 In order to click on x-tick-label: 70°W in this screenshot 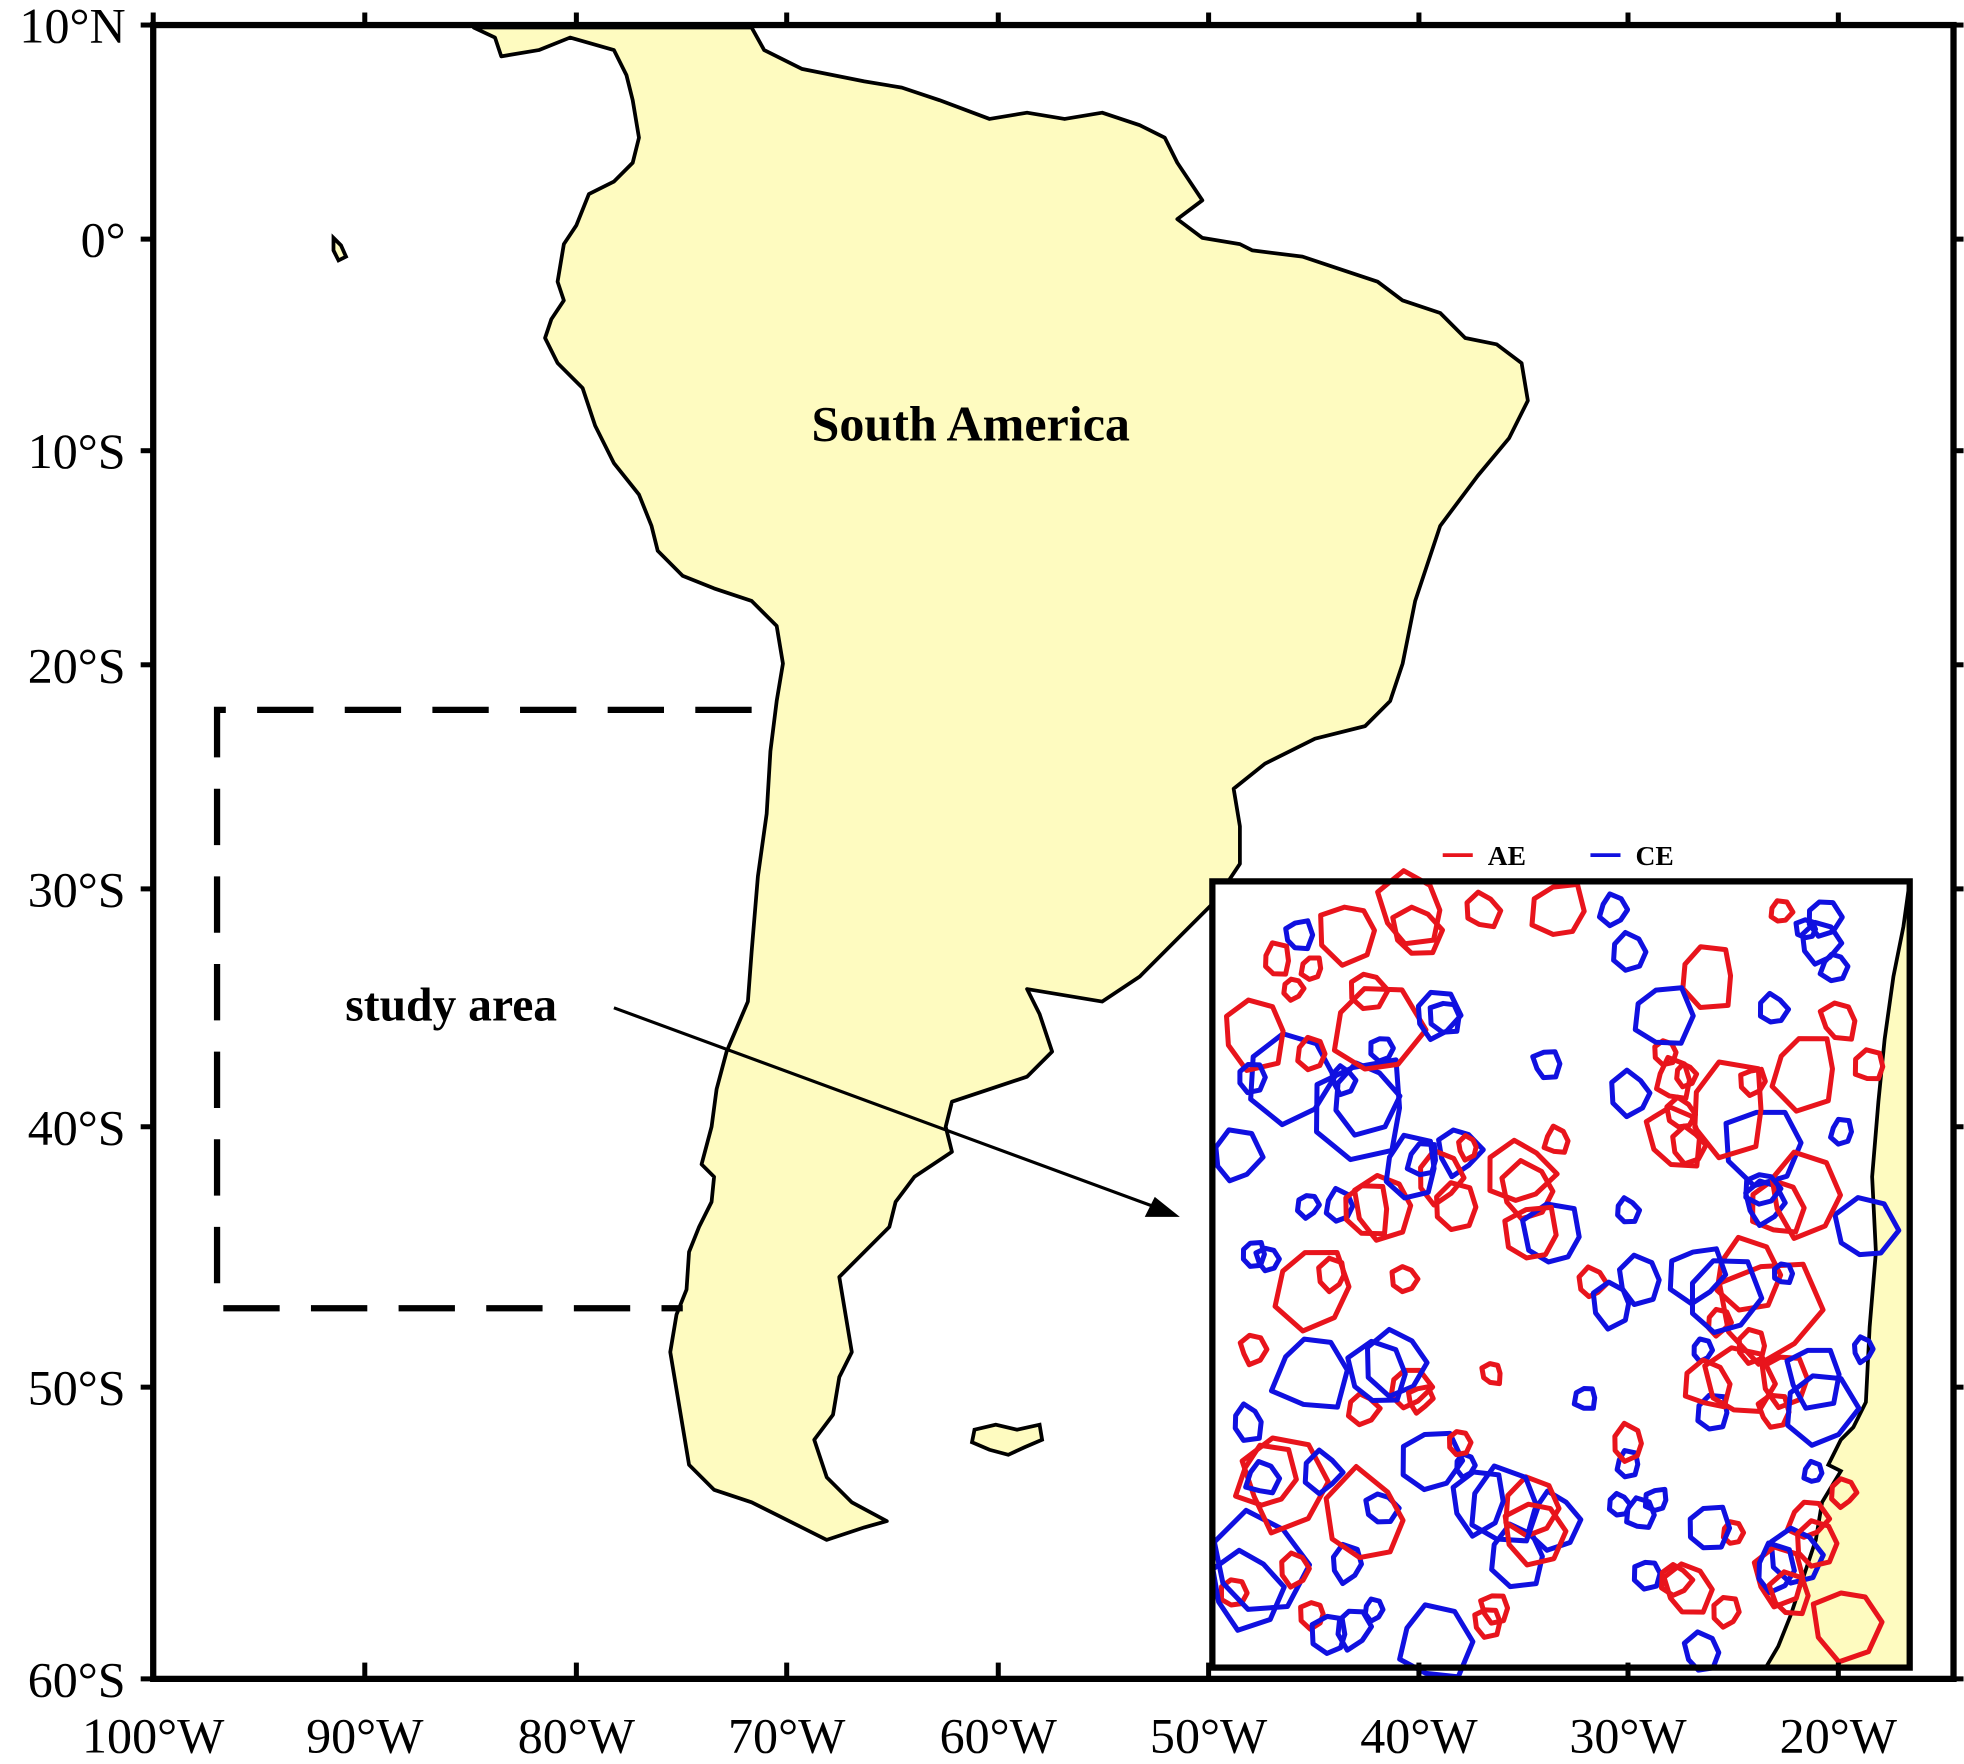, I will do `click(787, 1736)`.